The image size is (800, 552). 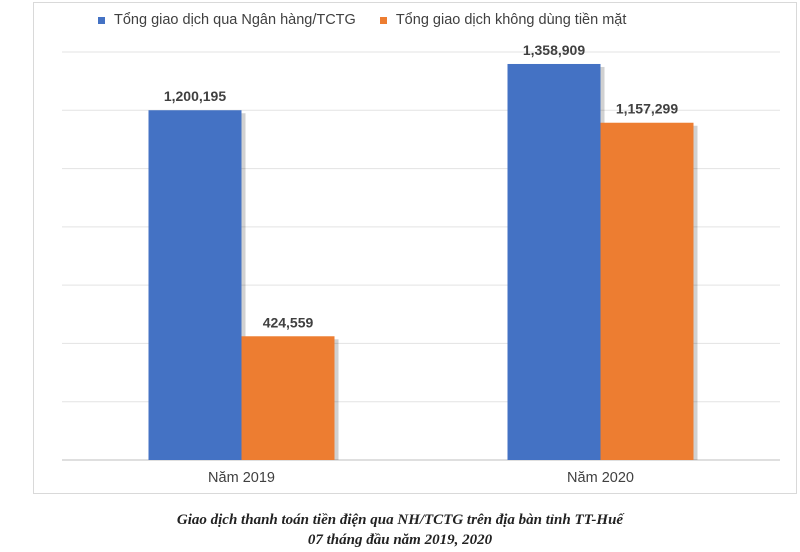 I want to click on legend-item-bank: Tổng giao dịch qua Ngân hàng/TCTG, so click(x=227, y=20).